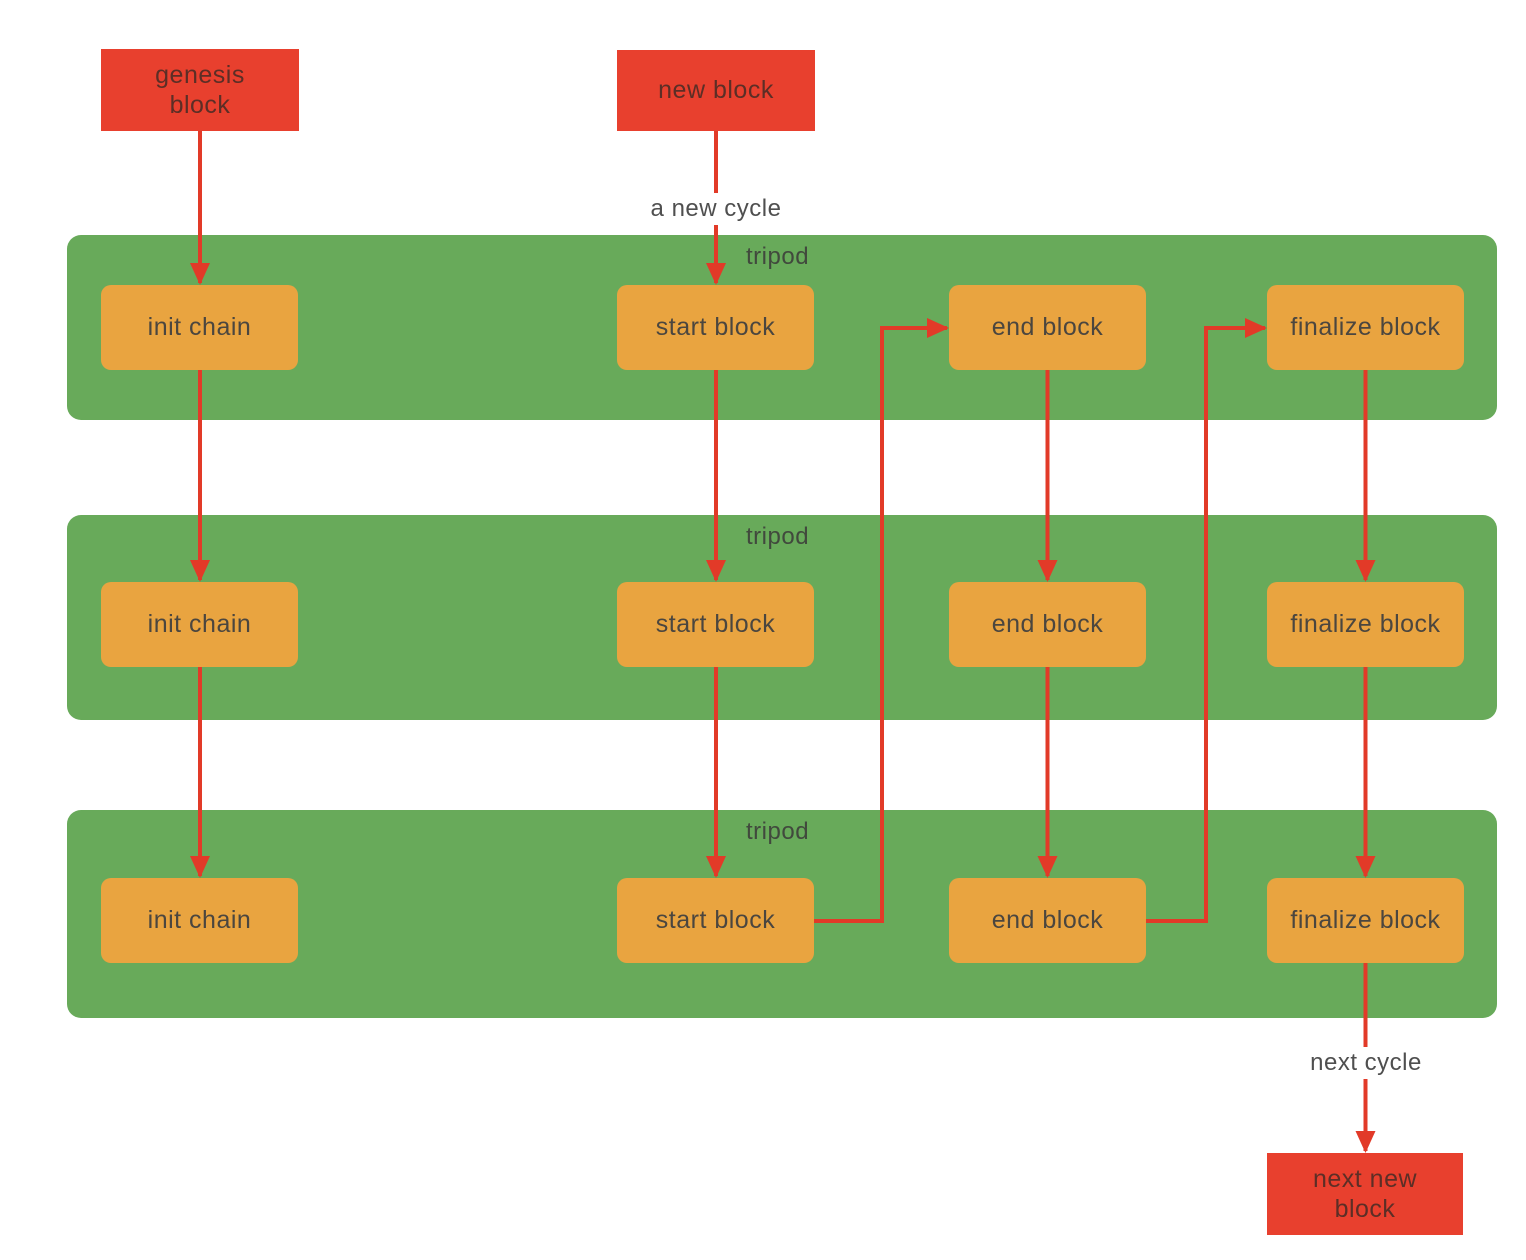 This screenshot has width=1526, height=1260. I want to click on node-new-block: new block, so click(716, 90).